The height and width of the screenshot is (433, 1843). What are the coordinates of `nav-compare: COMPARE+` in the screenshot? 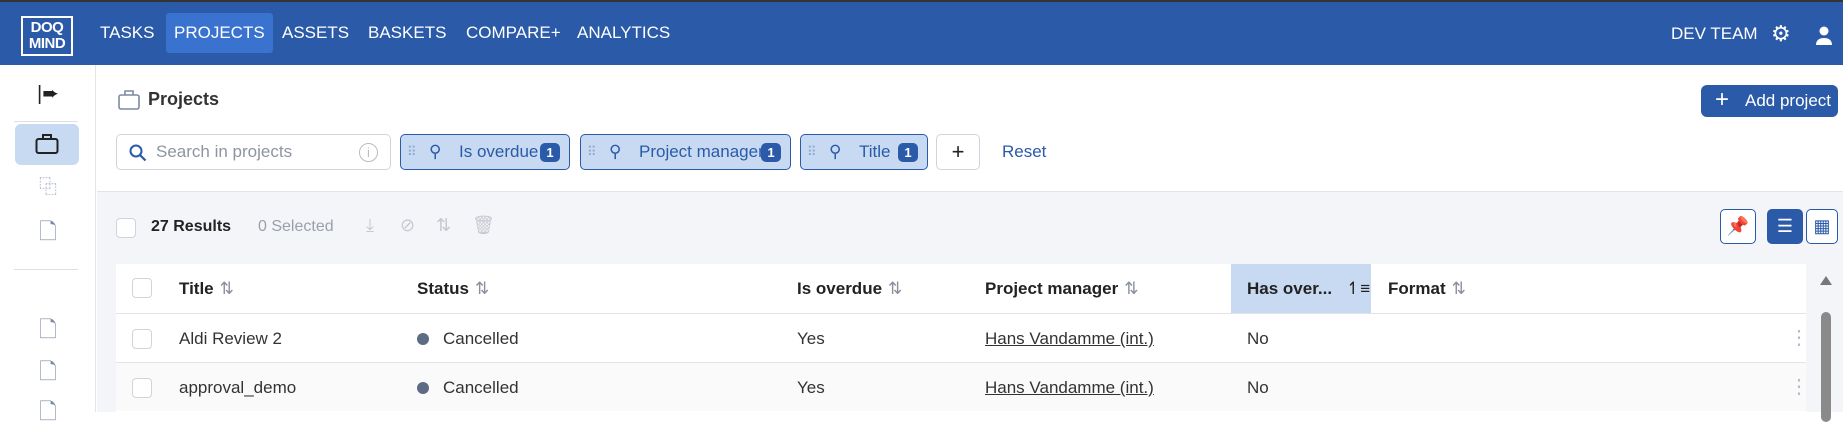 It's located at (513, 32).